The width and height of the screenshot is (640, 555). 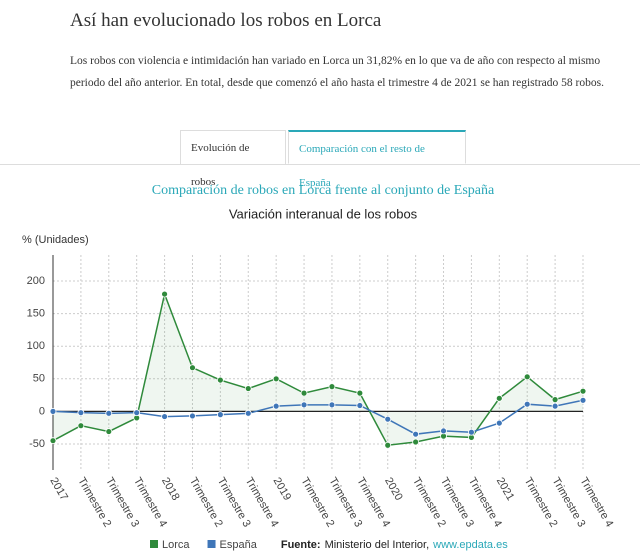 What do you see at coordinates (233, 159) in the screenshot?
I see `tab: Evolución de robos` at bounding box center [233, 159].